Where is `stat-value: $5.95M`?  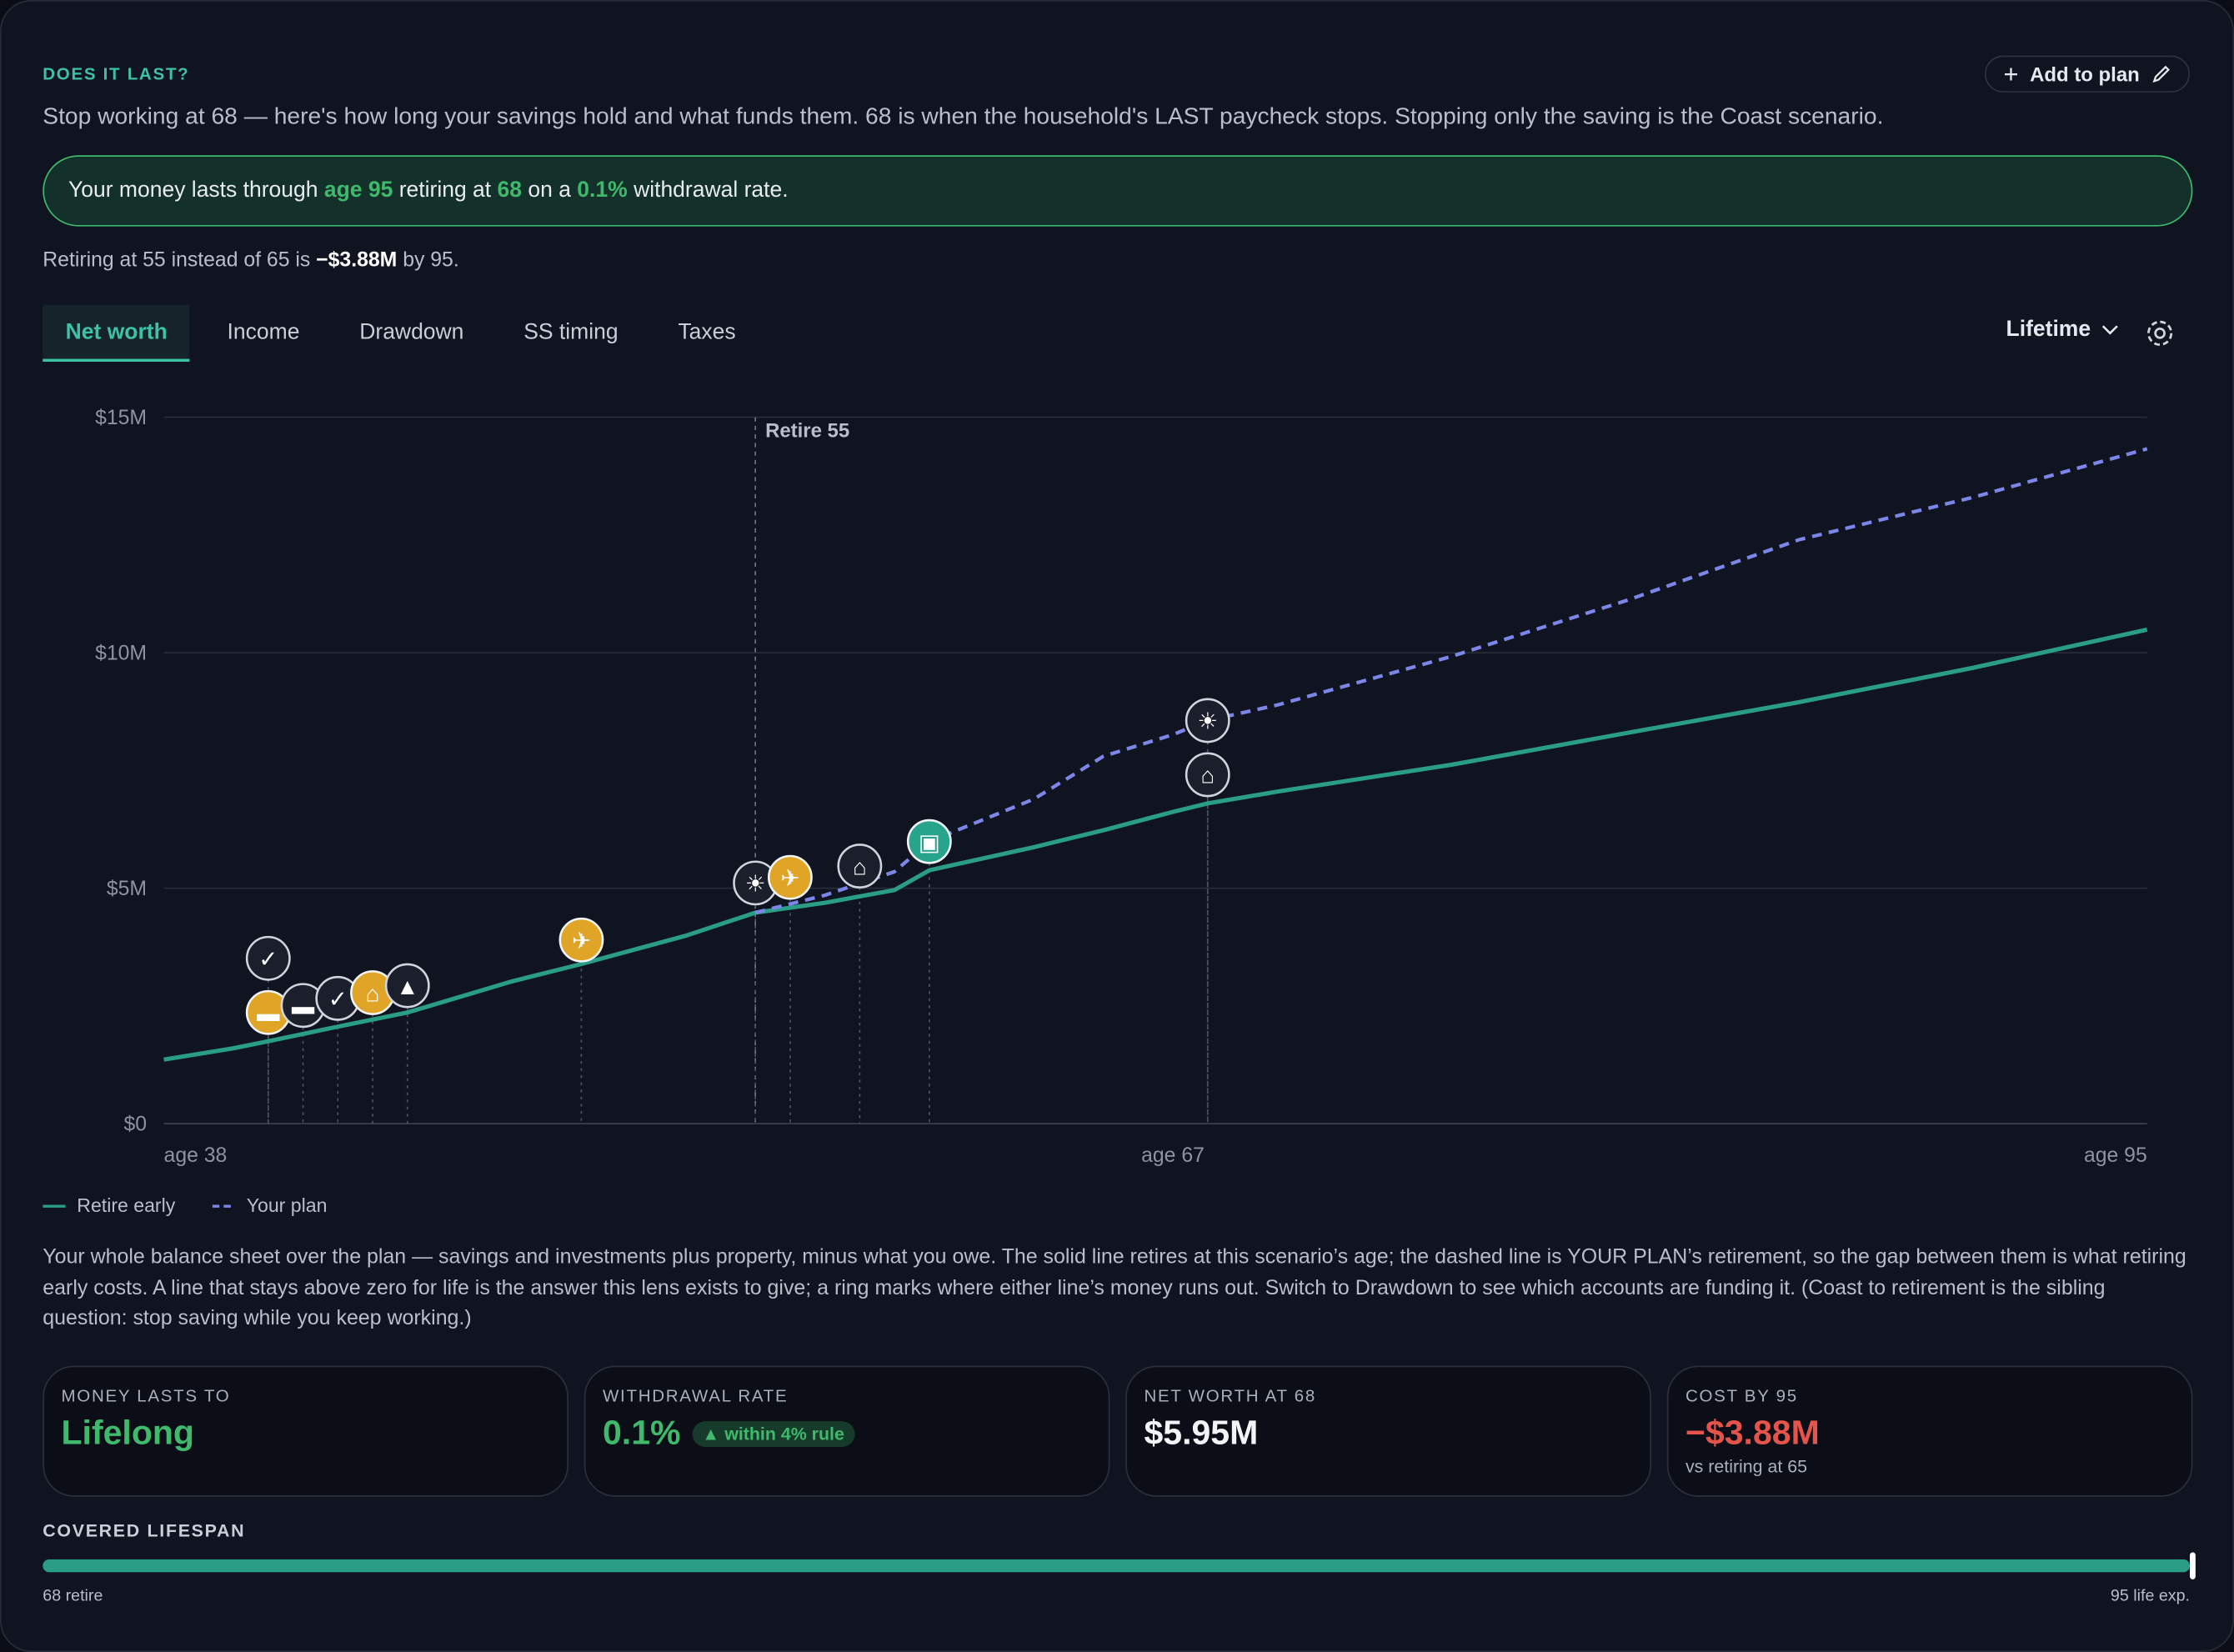 stat-value: $5.95M is located at coordinates (1201, 1433).